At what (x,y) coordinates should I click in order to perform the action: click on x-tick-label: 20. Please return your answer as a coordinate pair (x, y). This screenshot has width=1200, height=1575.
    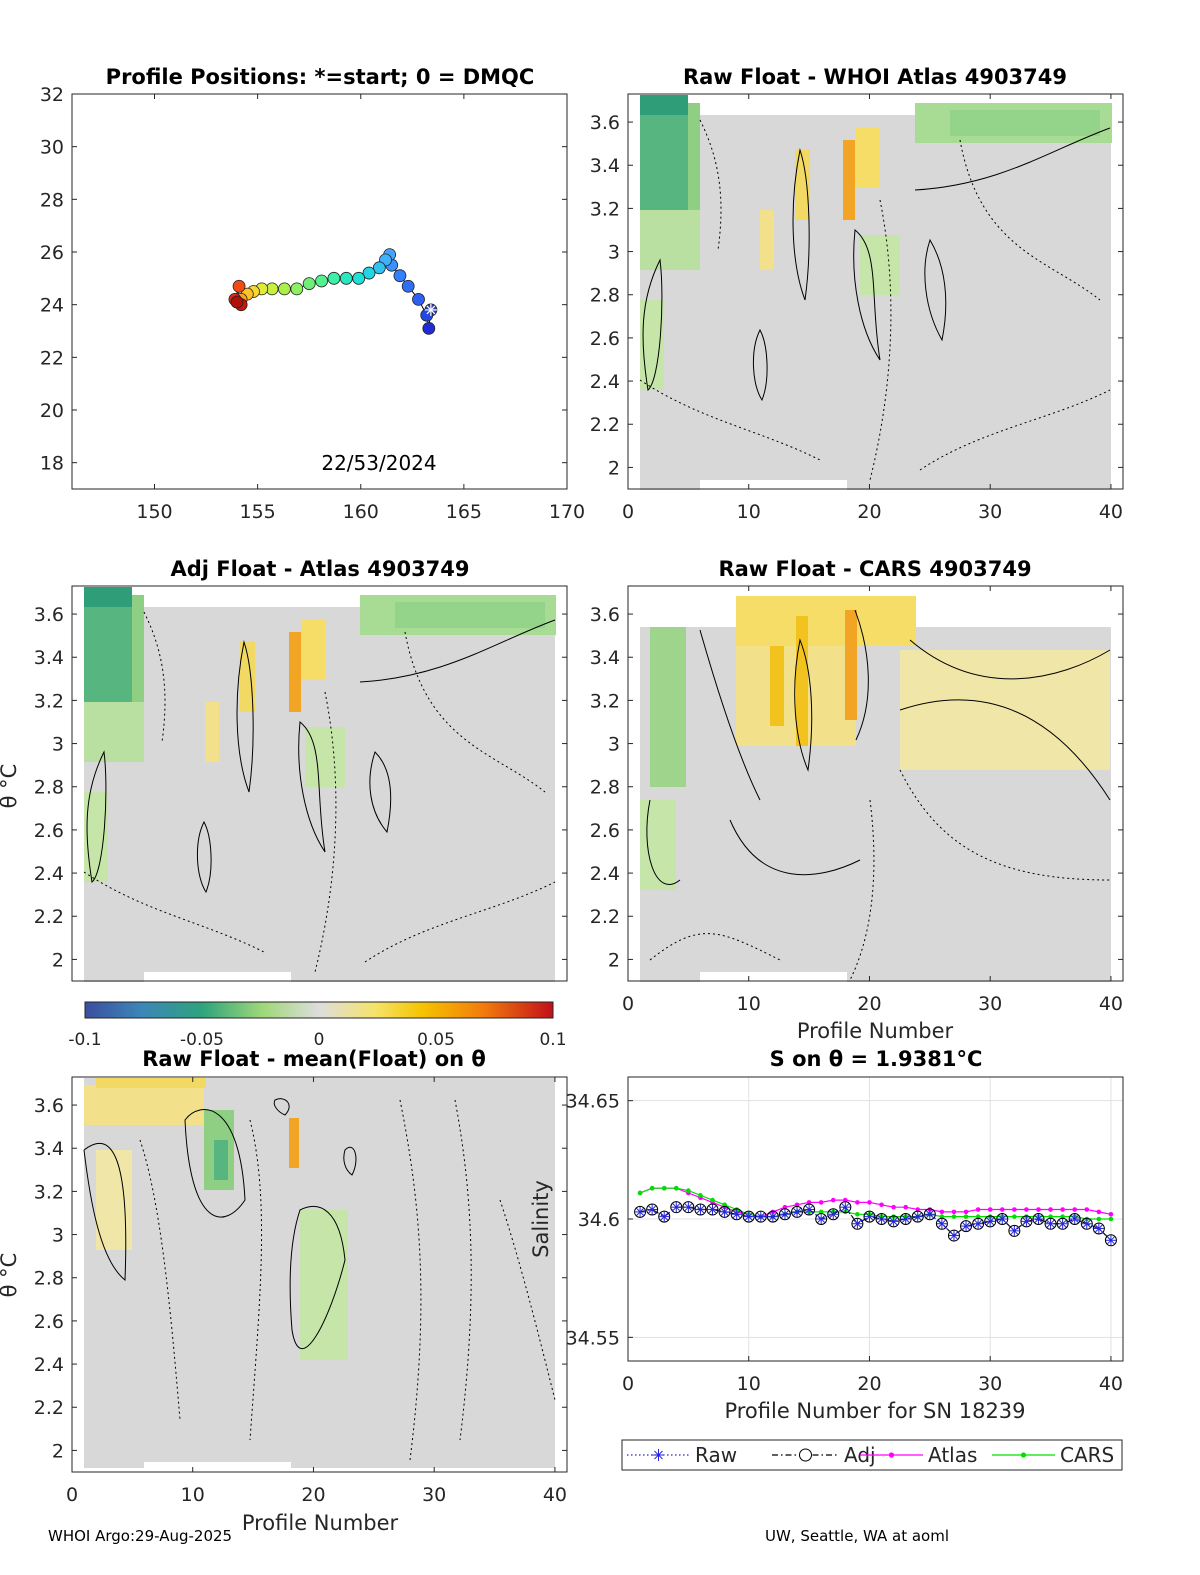
    Looking at the image, I should click on (869, 1004).